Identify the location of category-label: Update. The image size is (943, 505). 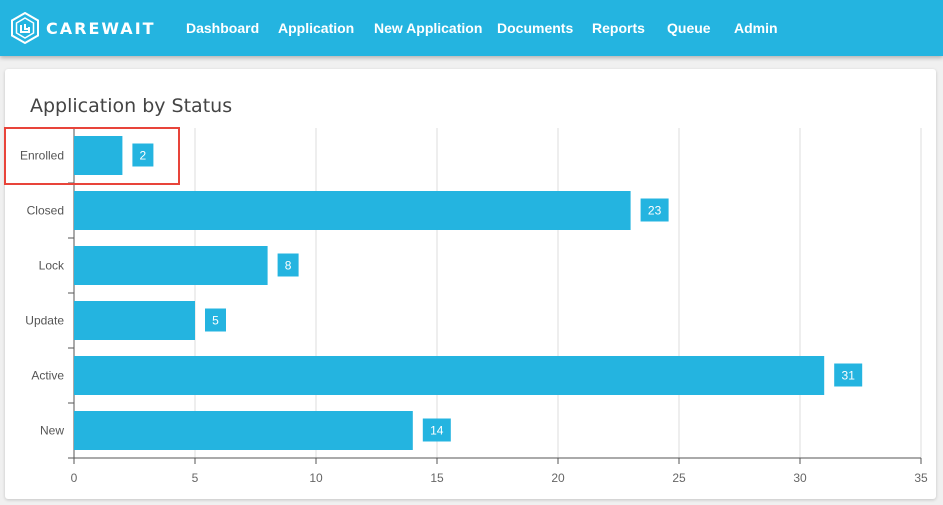
(44, 321).